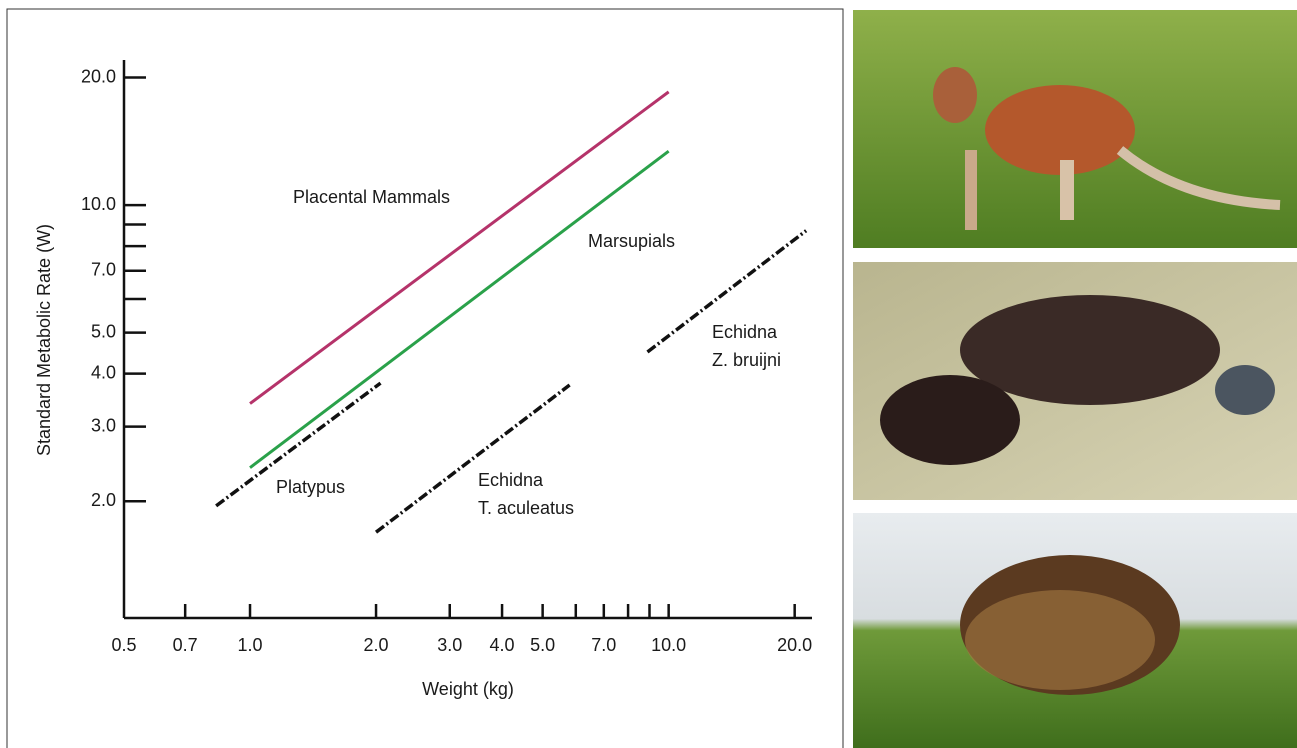 This screenshot has height=748, width=1297. Describe the element at coordinates (44, 340) in the screenshot. I see `y-axis-title: Standard Metabolic Rate (W)` at that location.